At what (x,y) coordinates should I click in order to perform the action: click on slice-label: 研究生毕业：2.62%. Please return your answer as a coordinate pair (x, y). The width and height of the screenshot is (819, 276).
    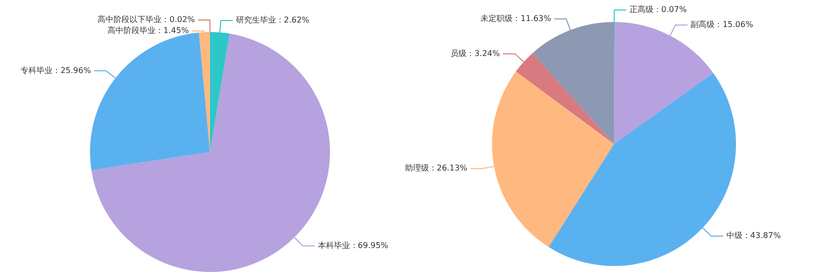
    Looking at the image, I should click on (273, 20).